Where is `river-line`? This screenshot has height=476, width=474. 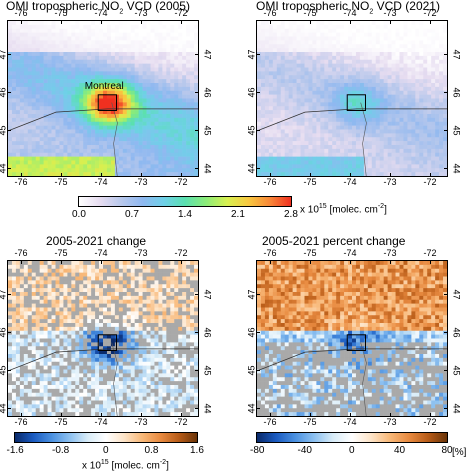
river-line is located at coordinates (363, 139).